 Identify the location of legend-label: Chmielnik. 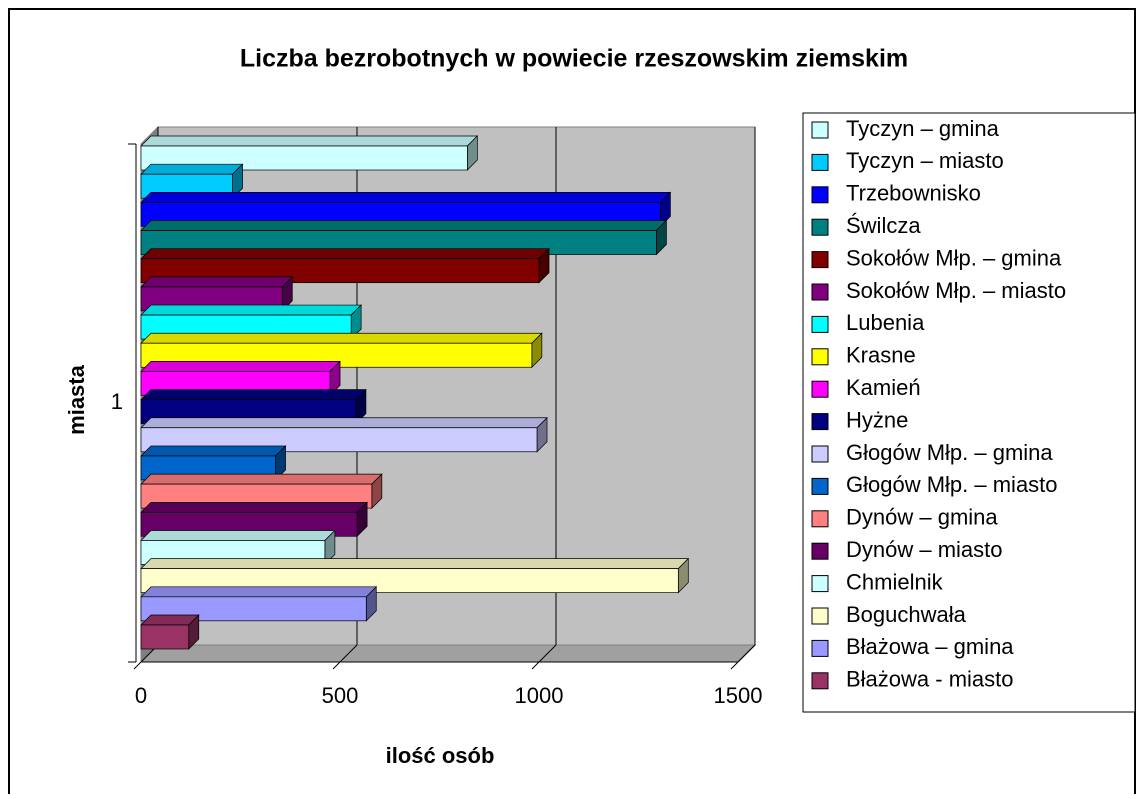
(895, 581).